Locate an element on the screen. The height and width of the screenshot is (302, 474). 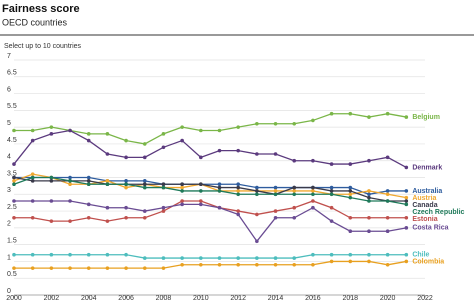
legend-label: Estonia is located at coordinates (424, 219).